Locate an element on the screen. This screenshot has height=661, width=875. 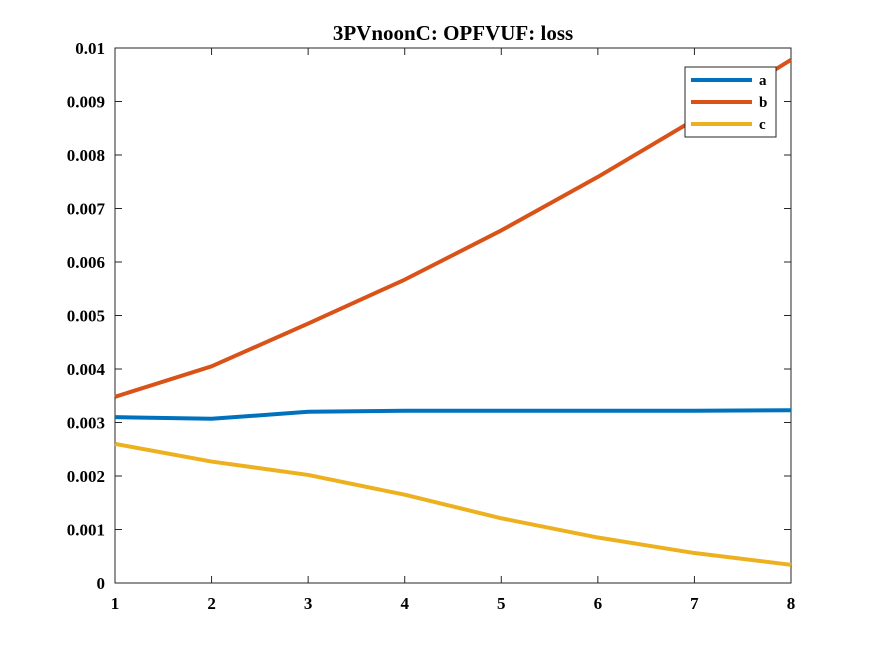
x-tick-label: 8 is located at coordinates (791, 603).